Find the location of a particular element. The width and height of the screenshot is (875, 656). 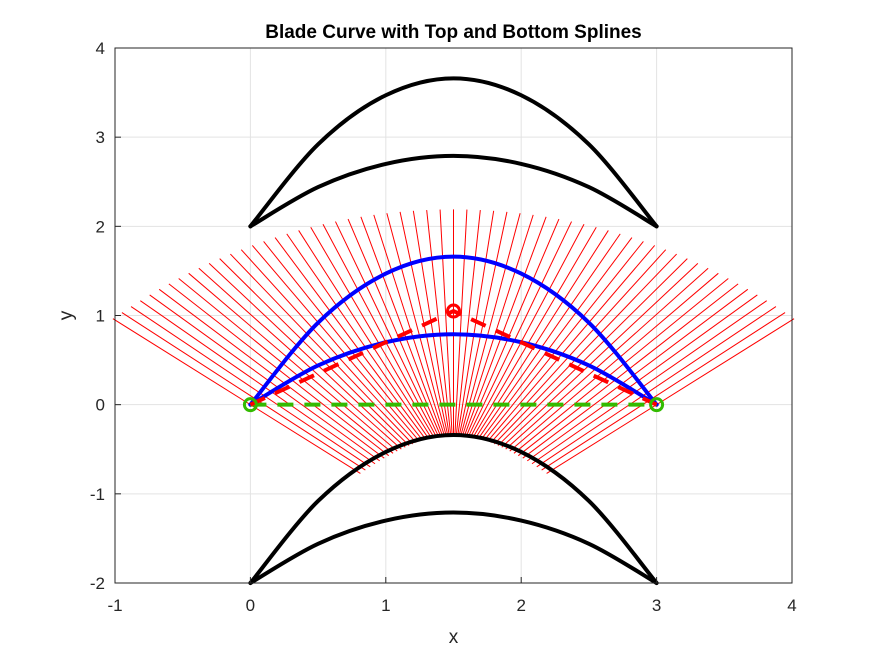

y-tick-label: -1 is located at coordinates (97, 494).